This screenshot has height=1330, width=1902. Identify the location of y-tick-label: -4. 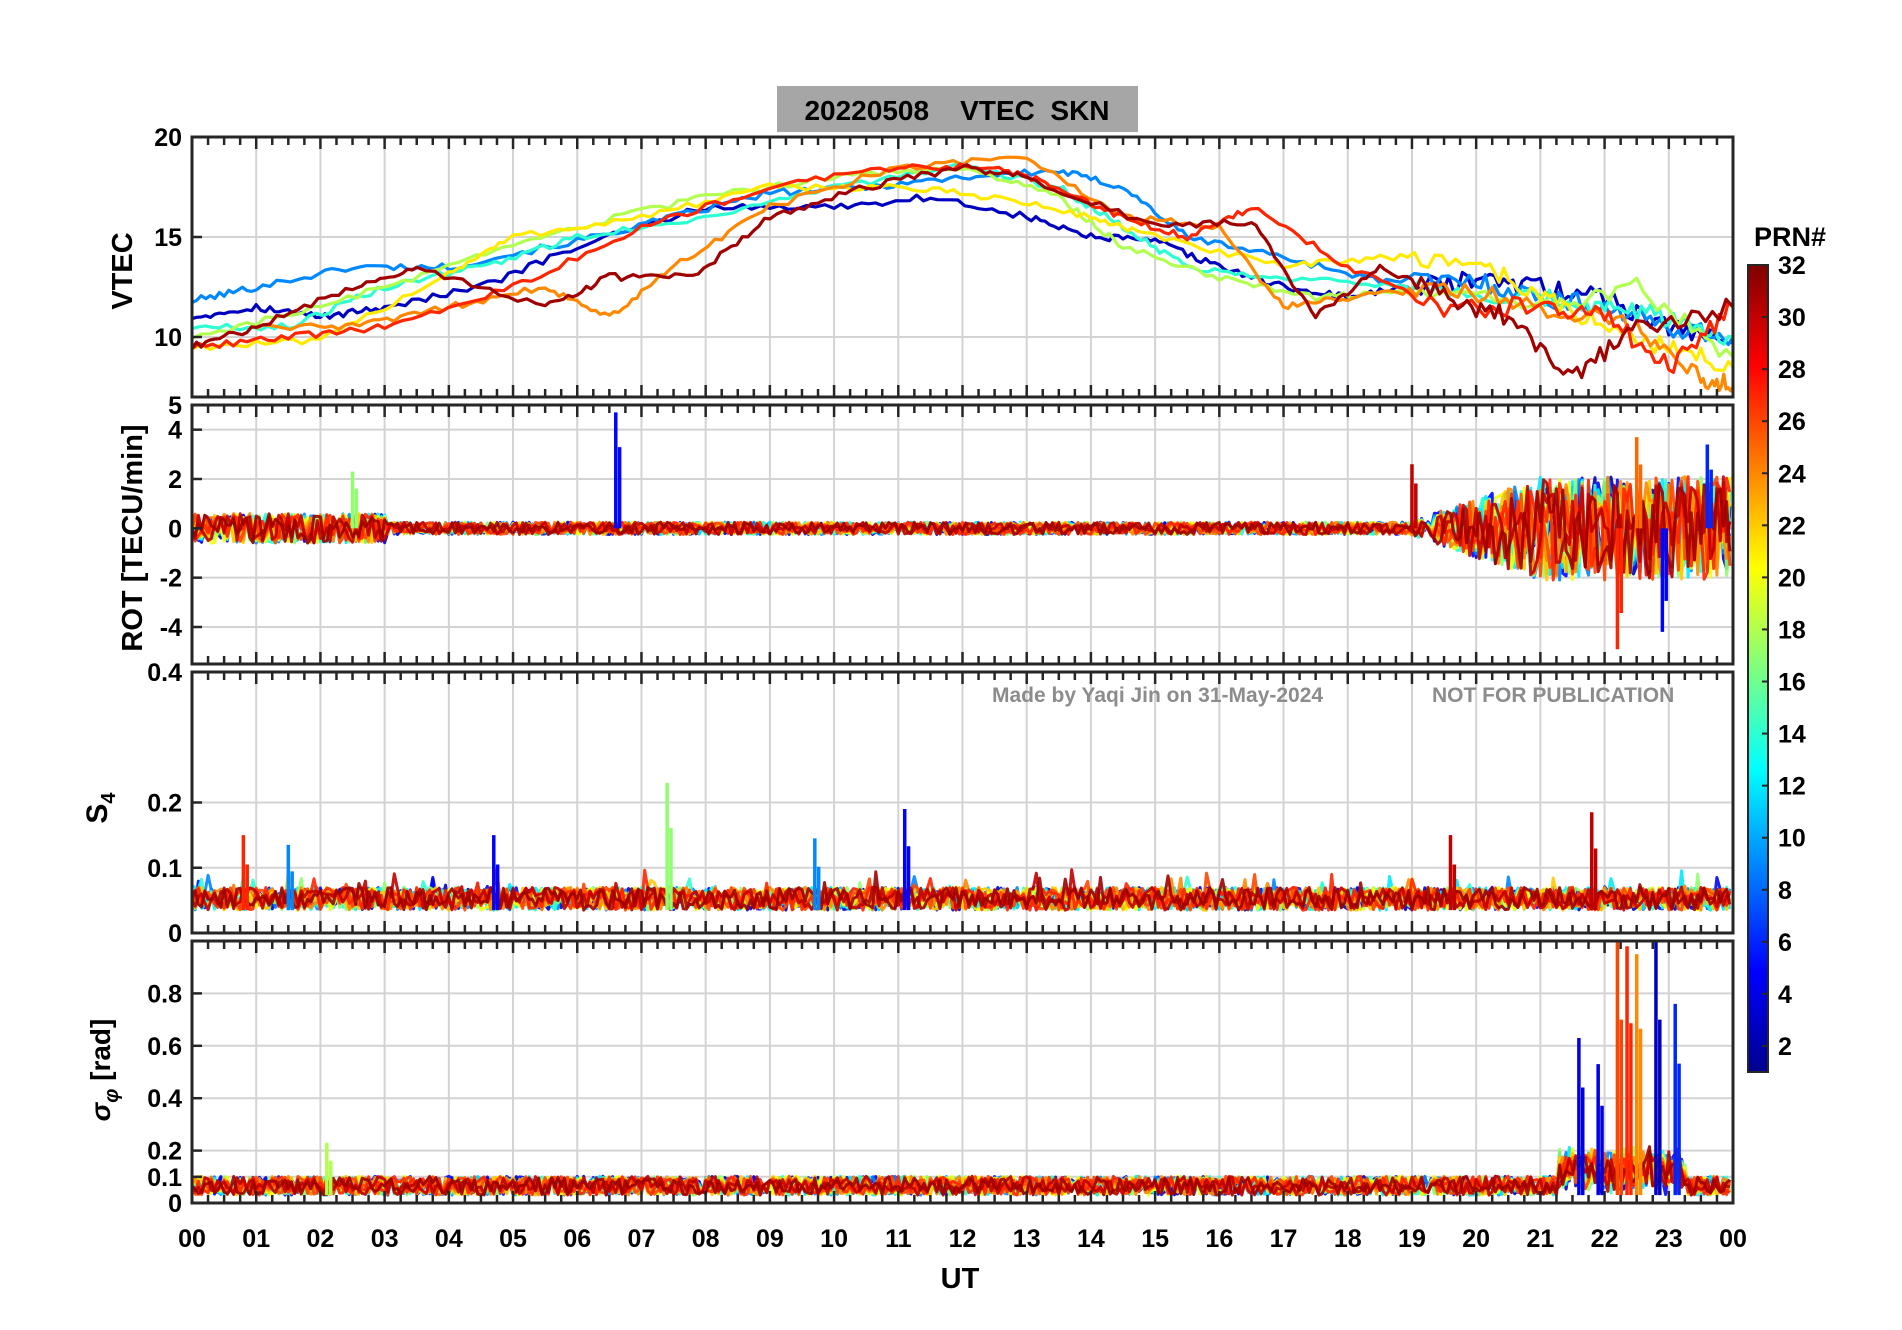
(171, 628).